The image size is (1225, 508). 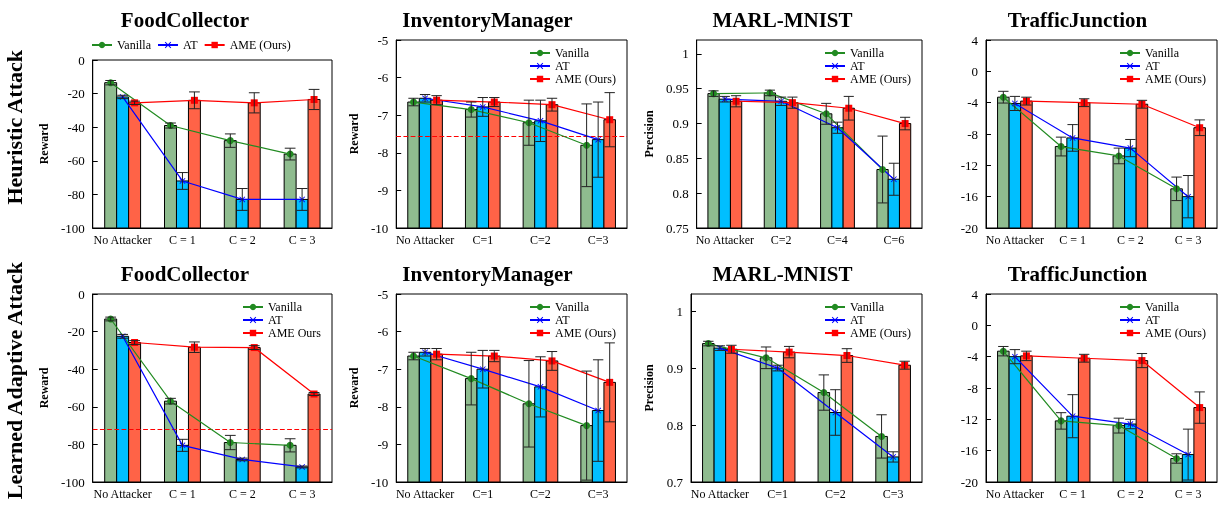 I want to click on y-tick-label: 0.7, so click(x=675, y=482).